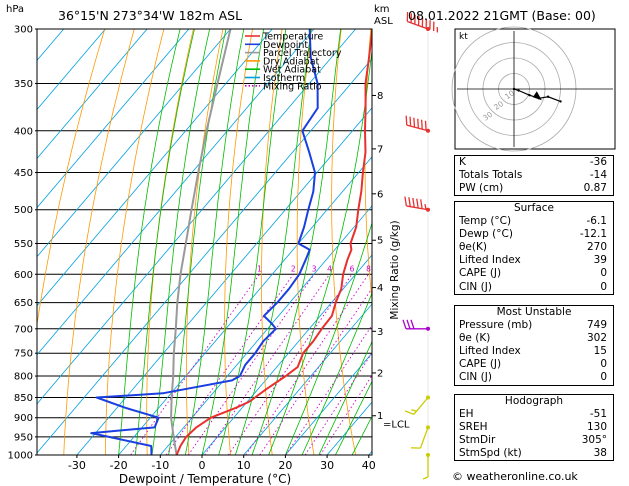 This screenshot has height=486, width=629. What do you see at coordinates (293, 268) in the screenshot?
I see `mixing-ratio-label: 2` at bounding box center [293, 268].